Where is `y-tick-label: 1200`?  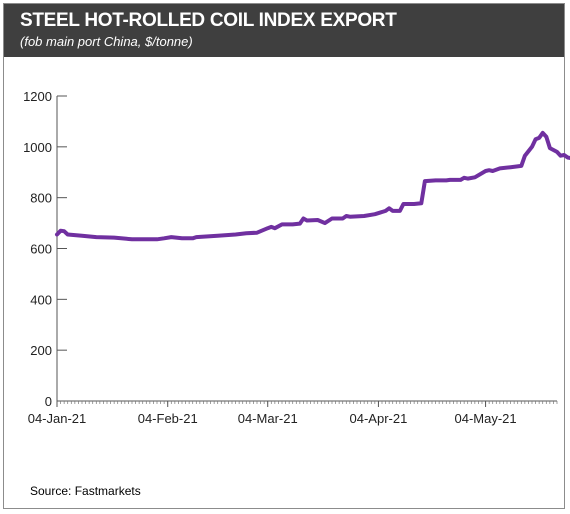
y-tick-label: 1200 is located at coordinates (37, 96).